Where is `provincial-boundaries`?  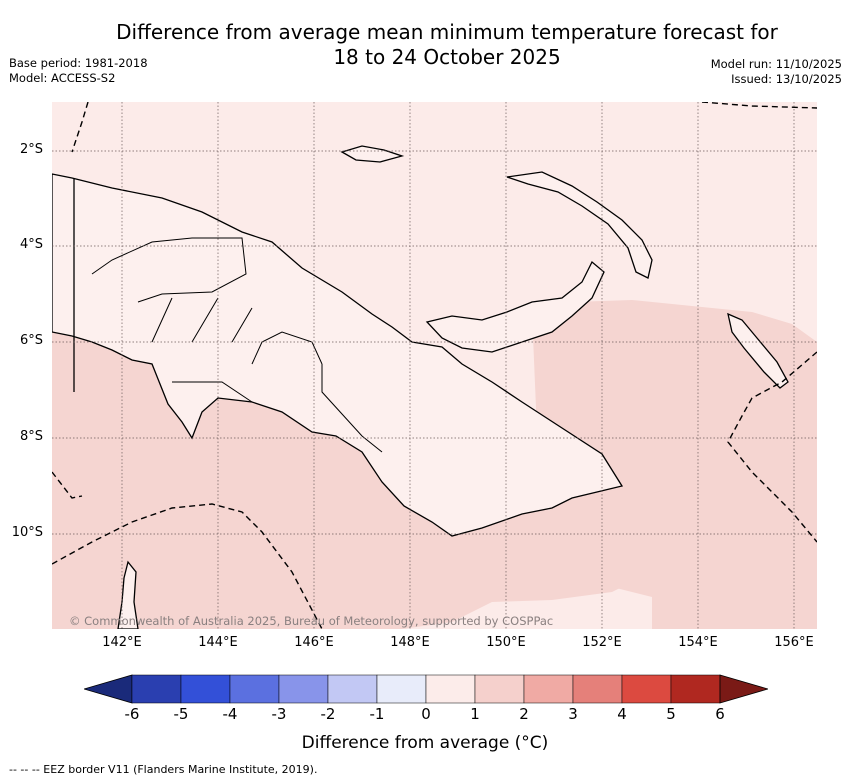
provincial-boundaries is located at coordinates (237, 345).